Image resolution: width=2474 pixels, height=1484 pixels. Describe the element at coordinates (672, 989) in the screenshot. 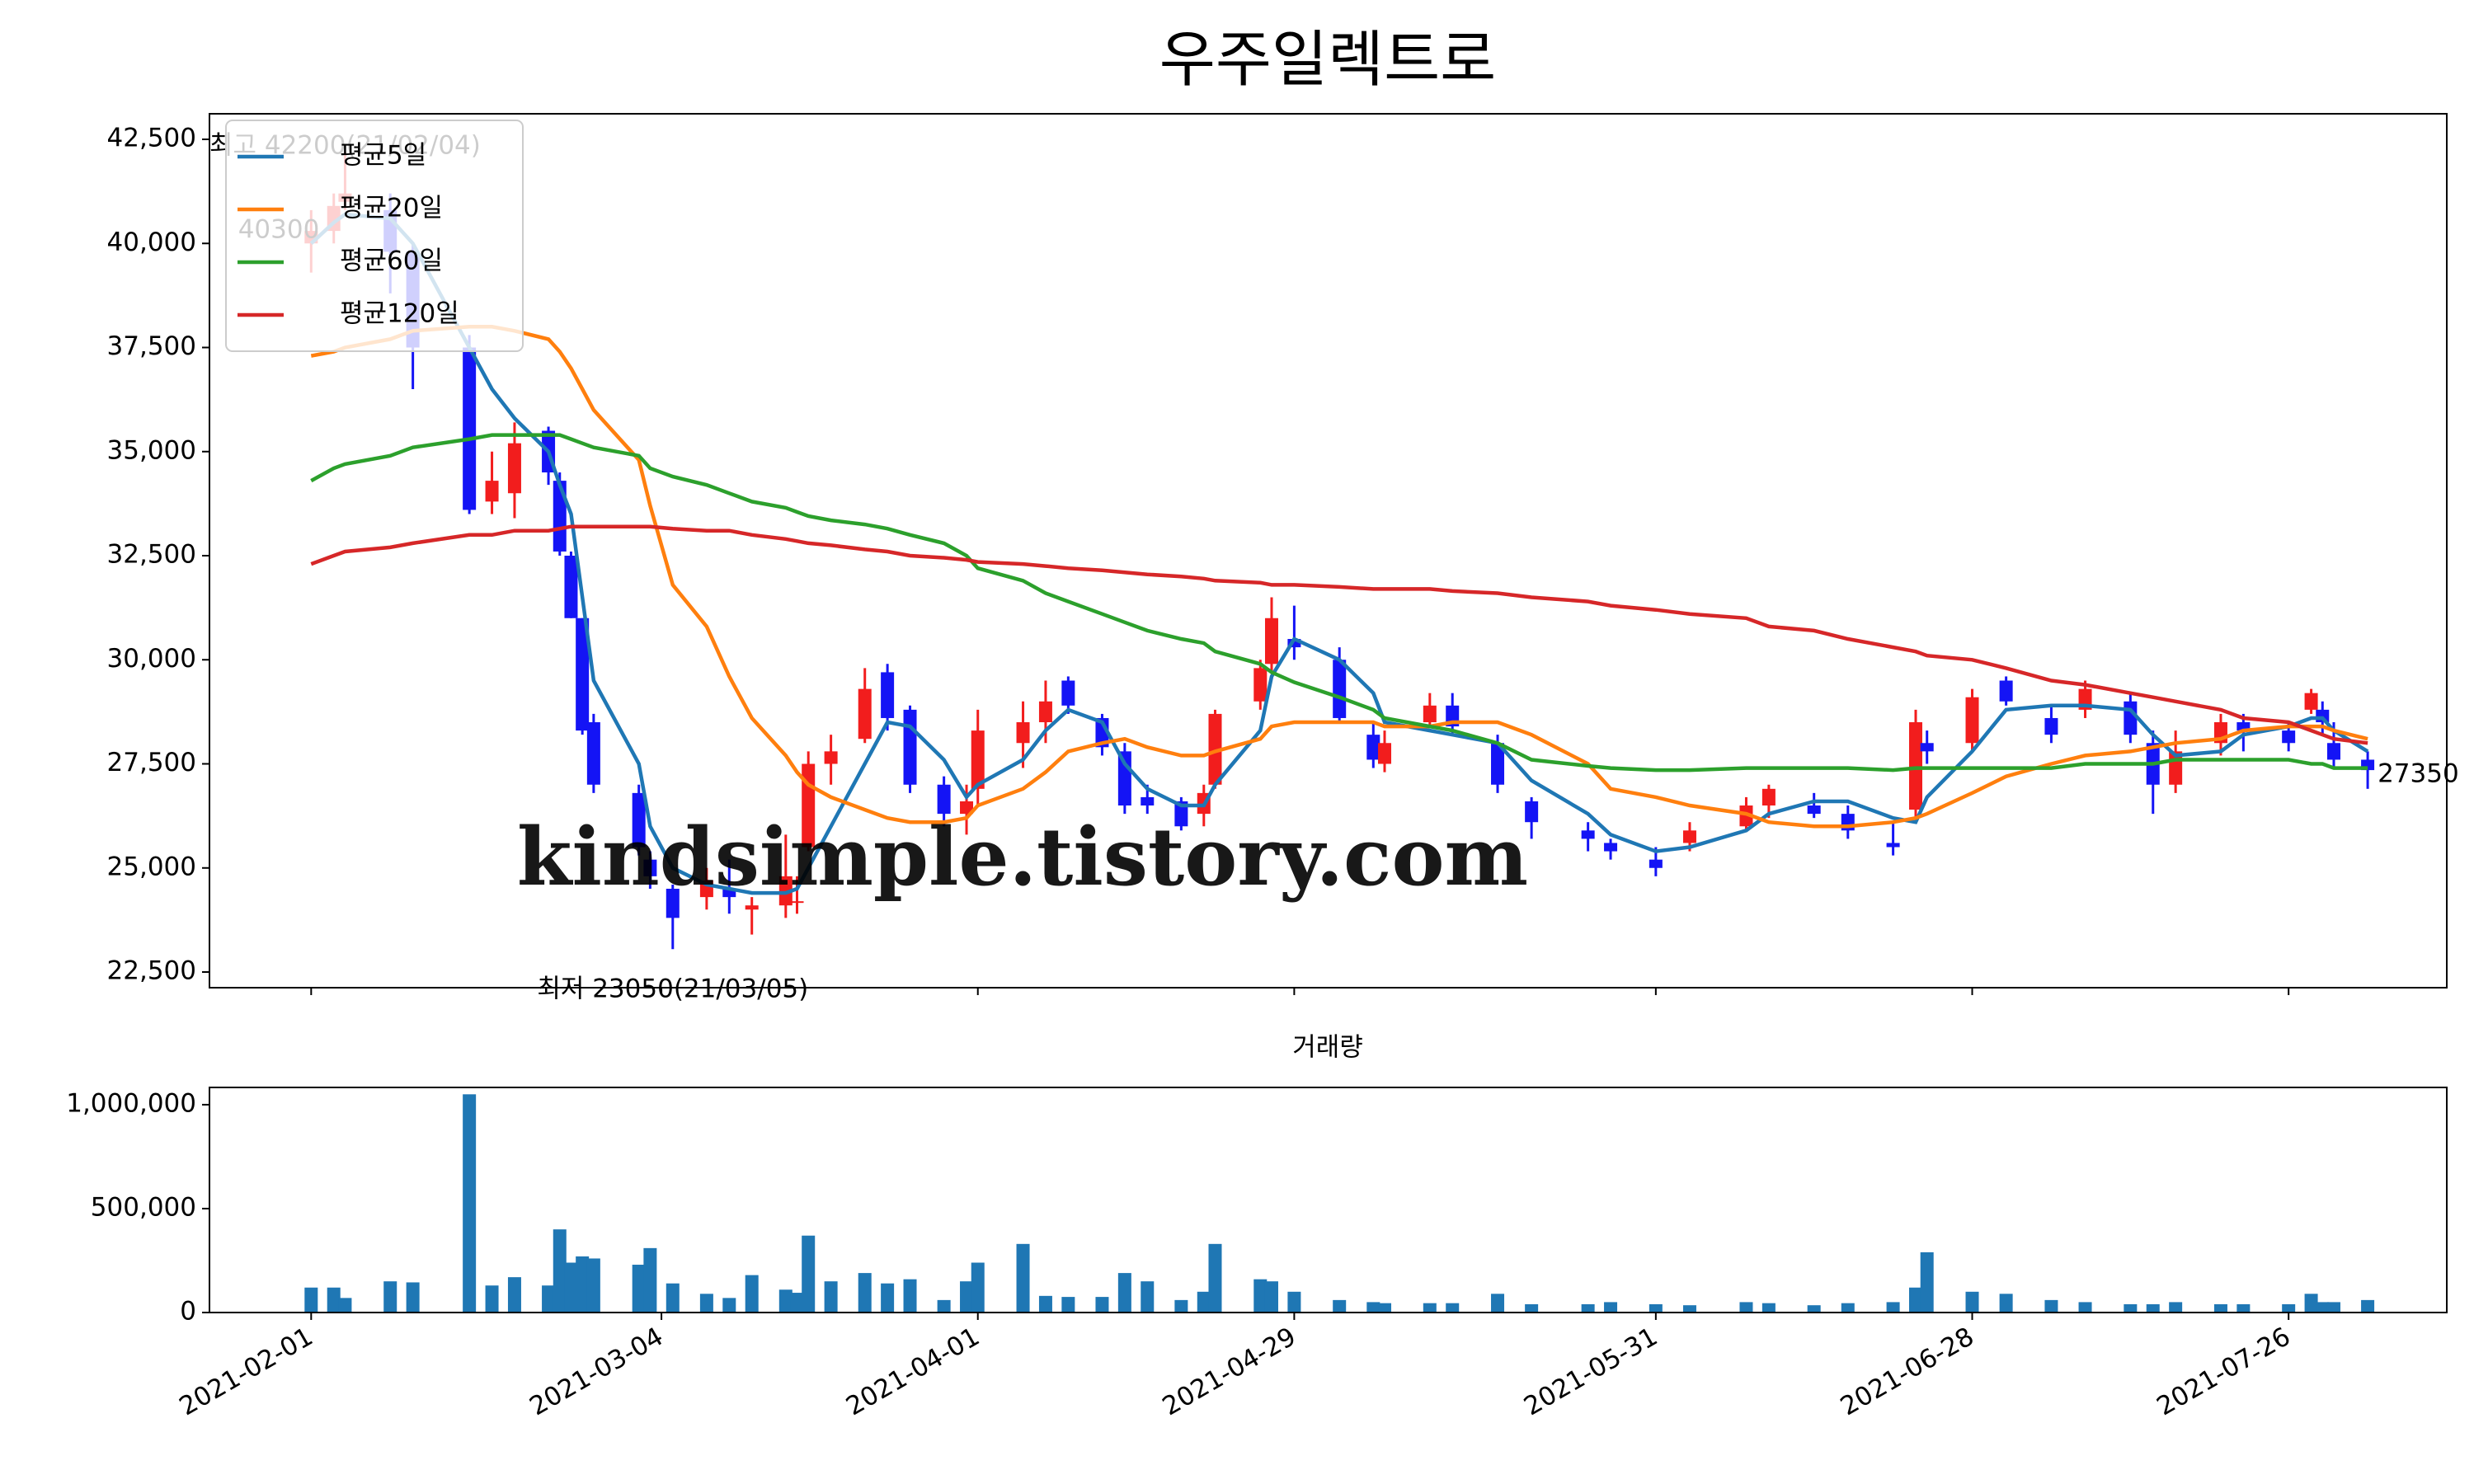

I see `low-annotation: 최저 23050(21/03/05)` at that location.